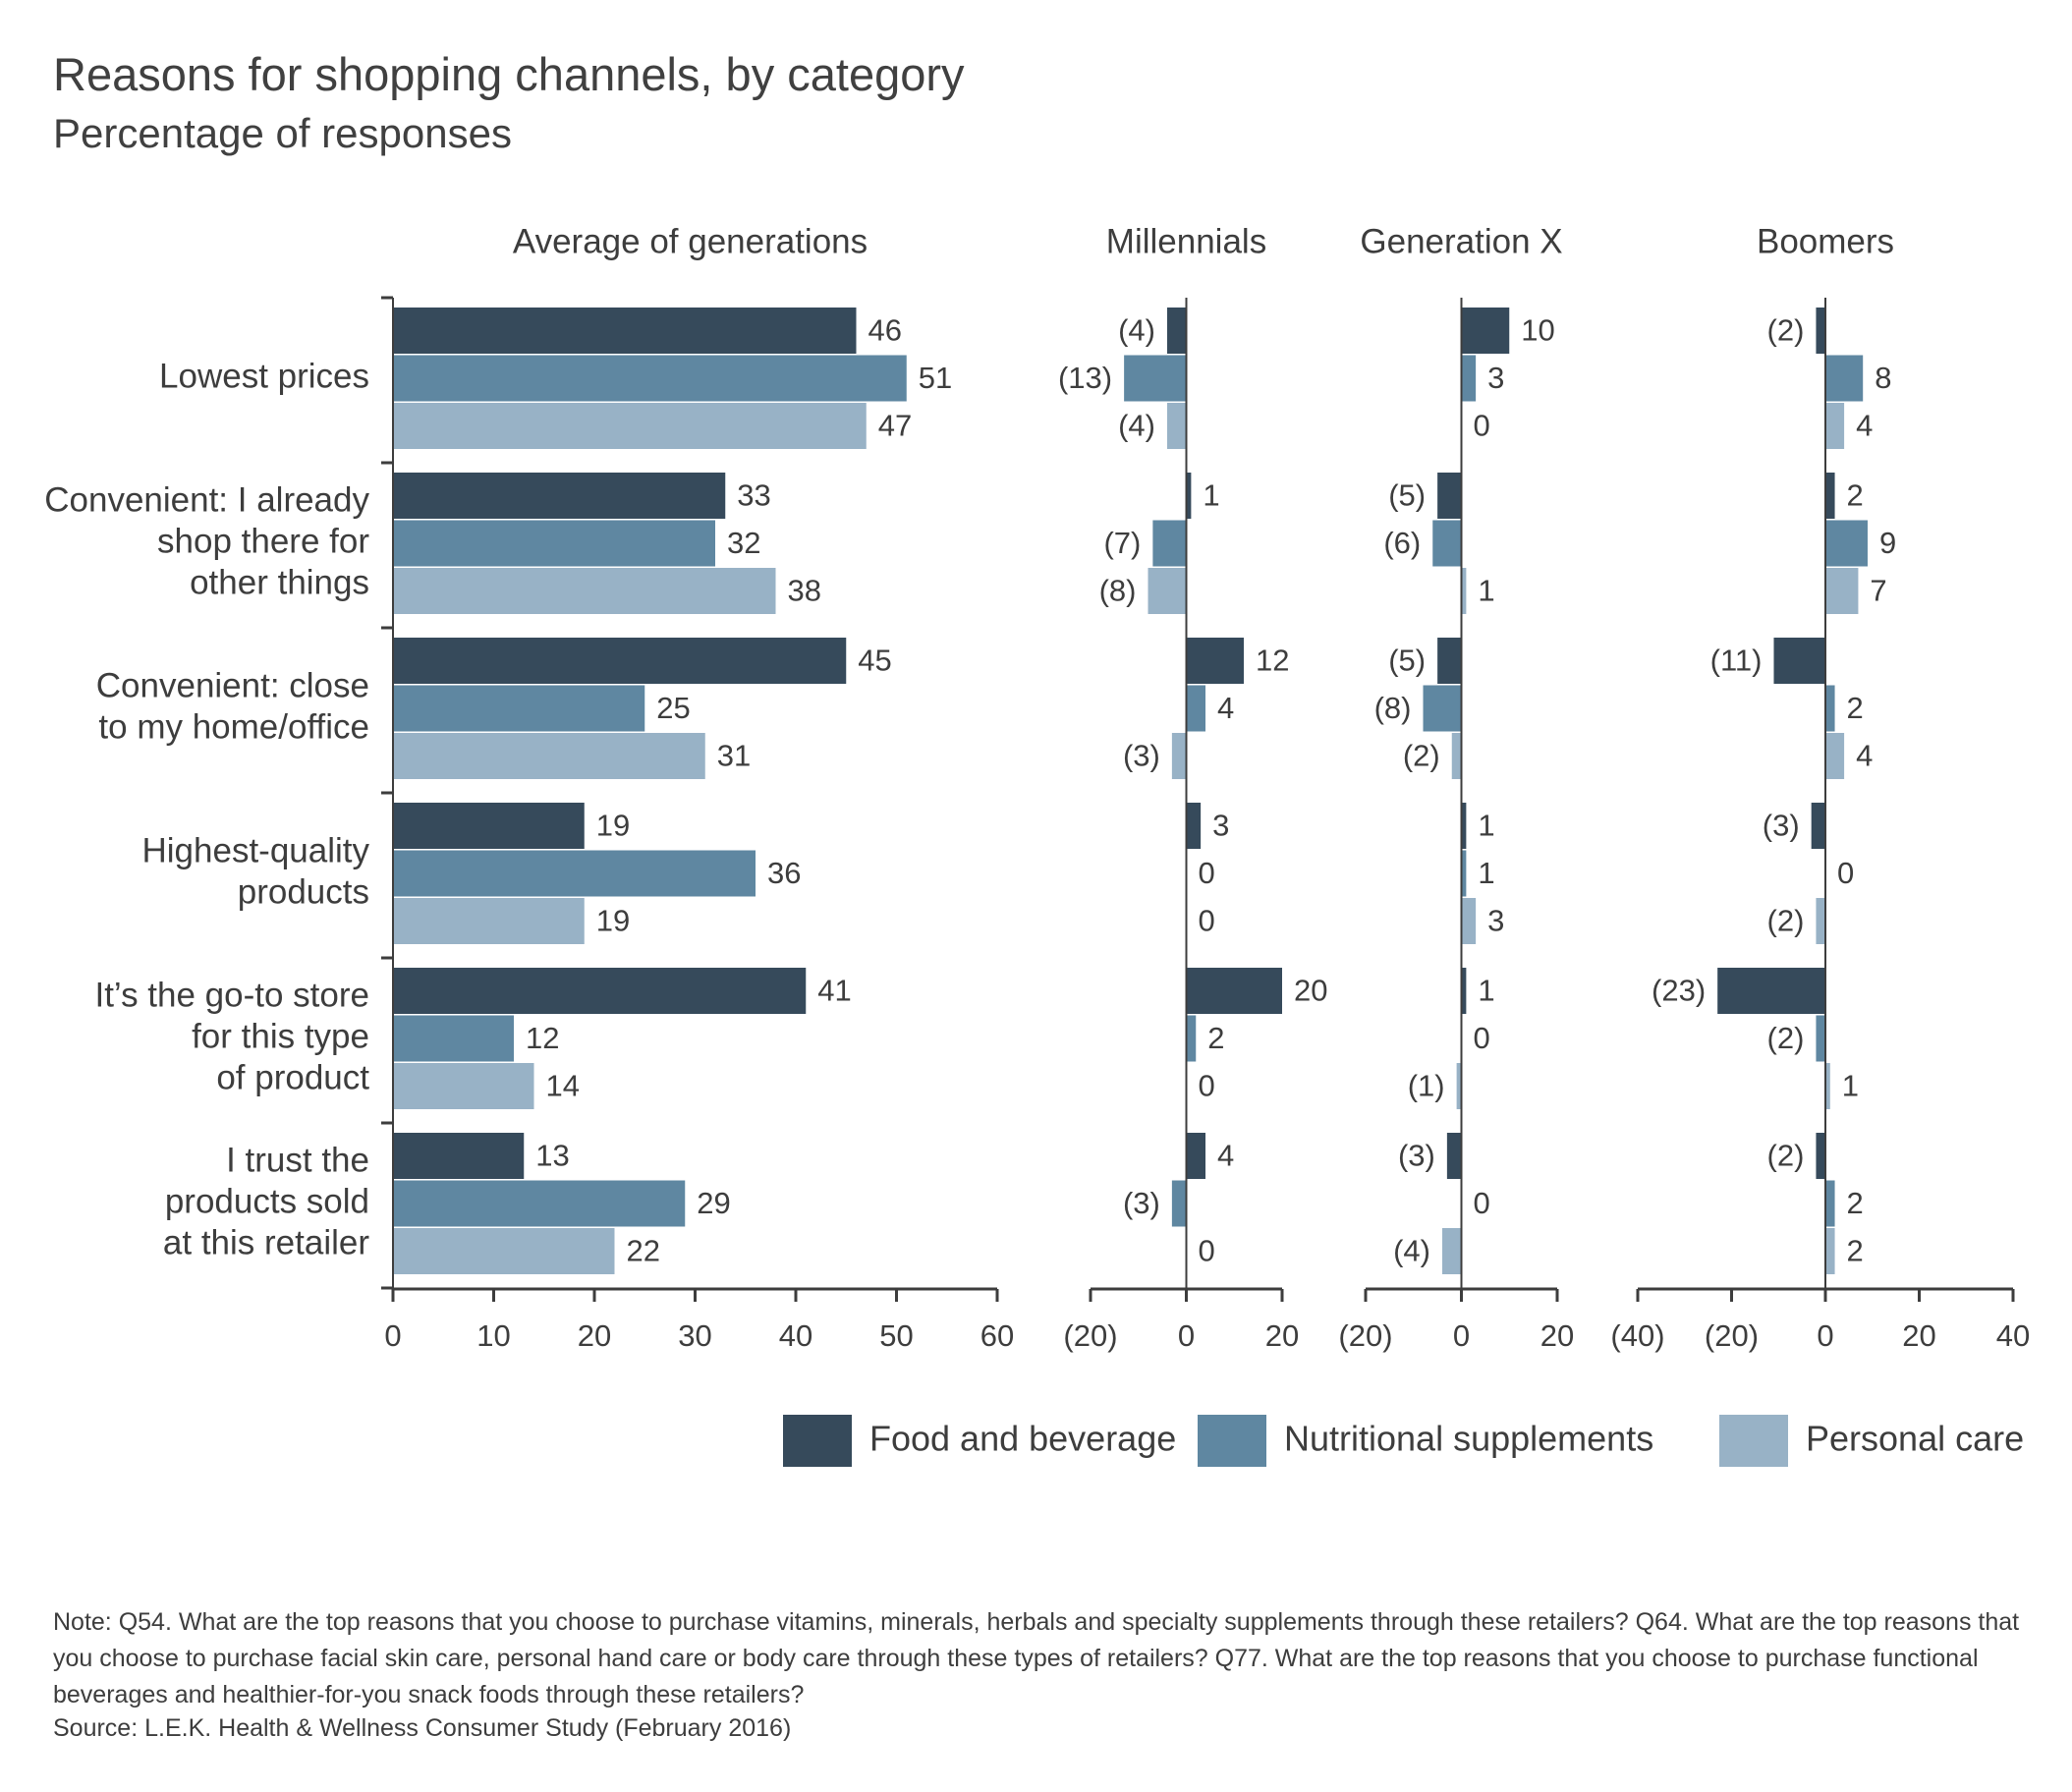  I want to click on panel-title: Generation X, so click(1461, 241).